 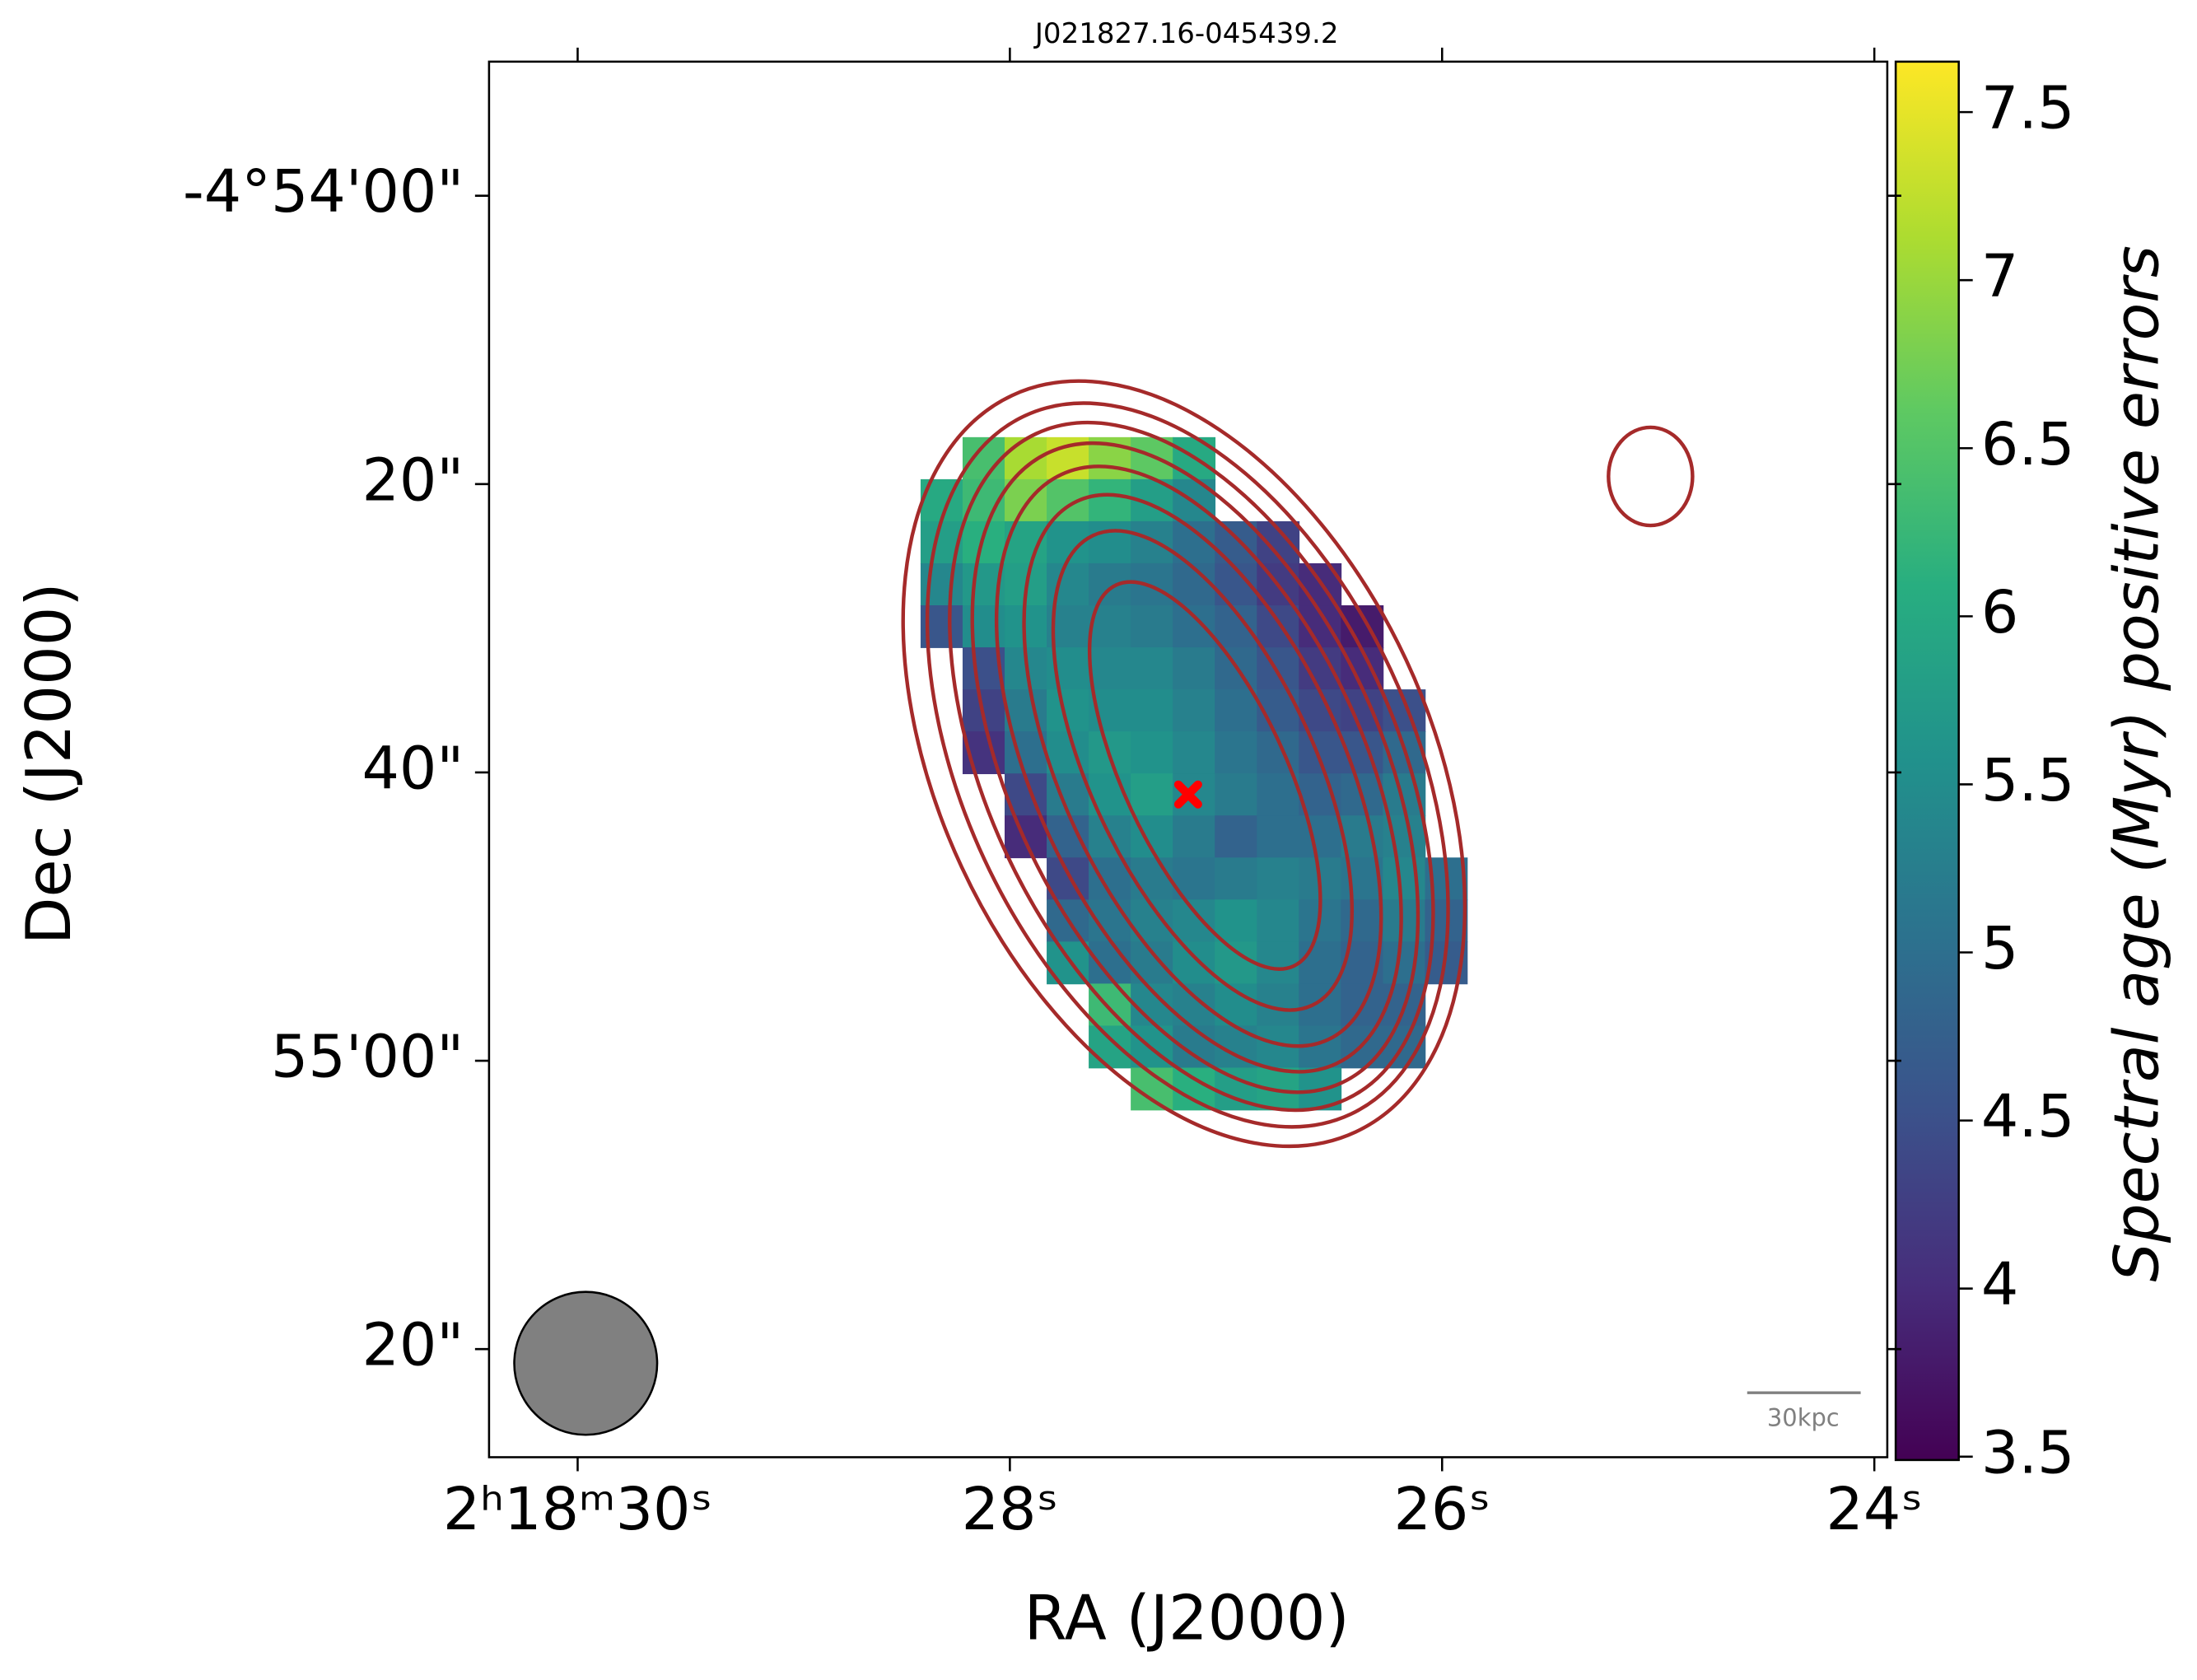 What do you see at coordinates (1999, 276) in the screenshot?
I see `colorbar-tick-label: 7` at bounding box center [1999, 276].